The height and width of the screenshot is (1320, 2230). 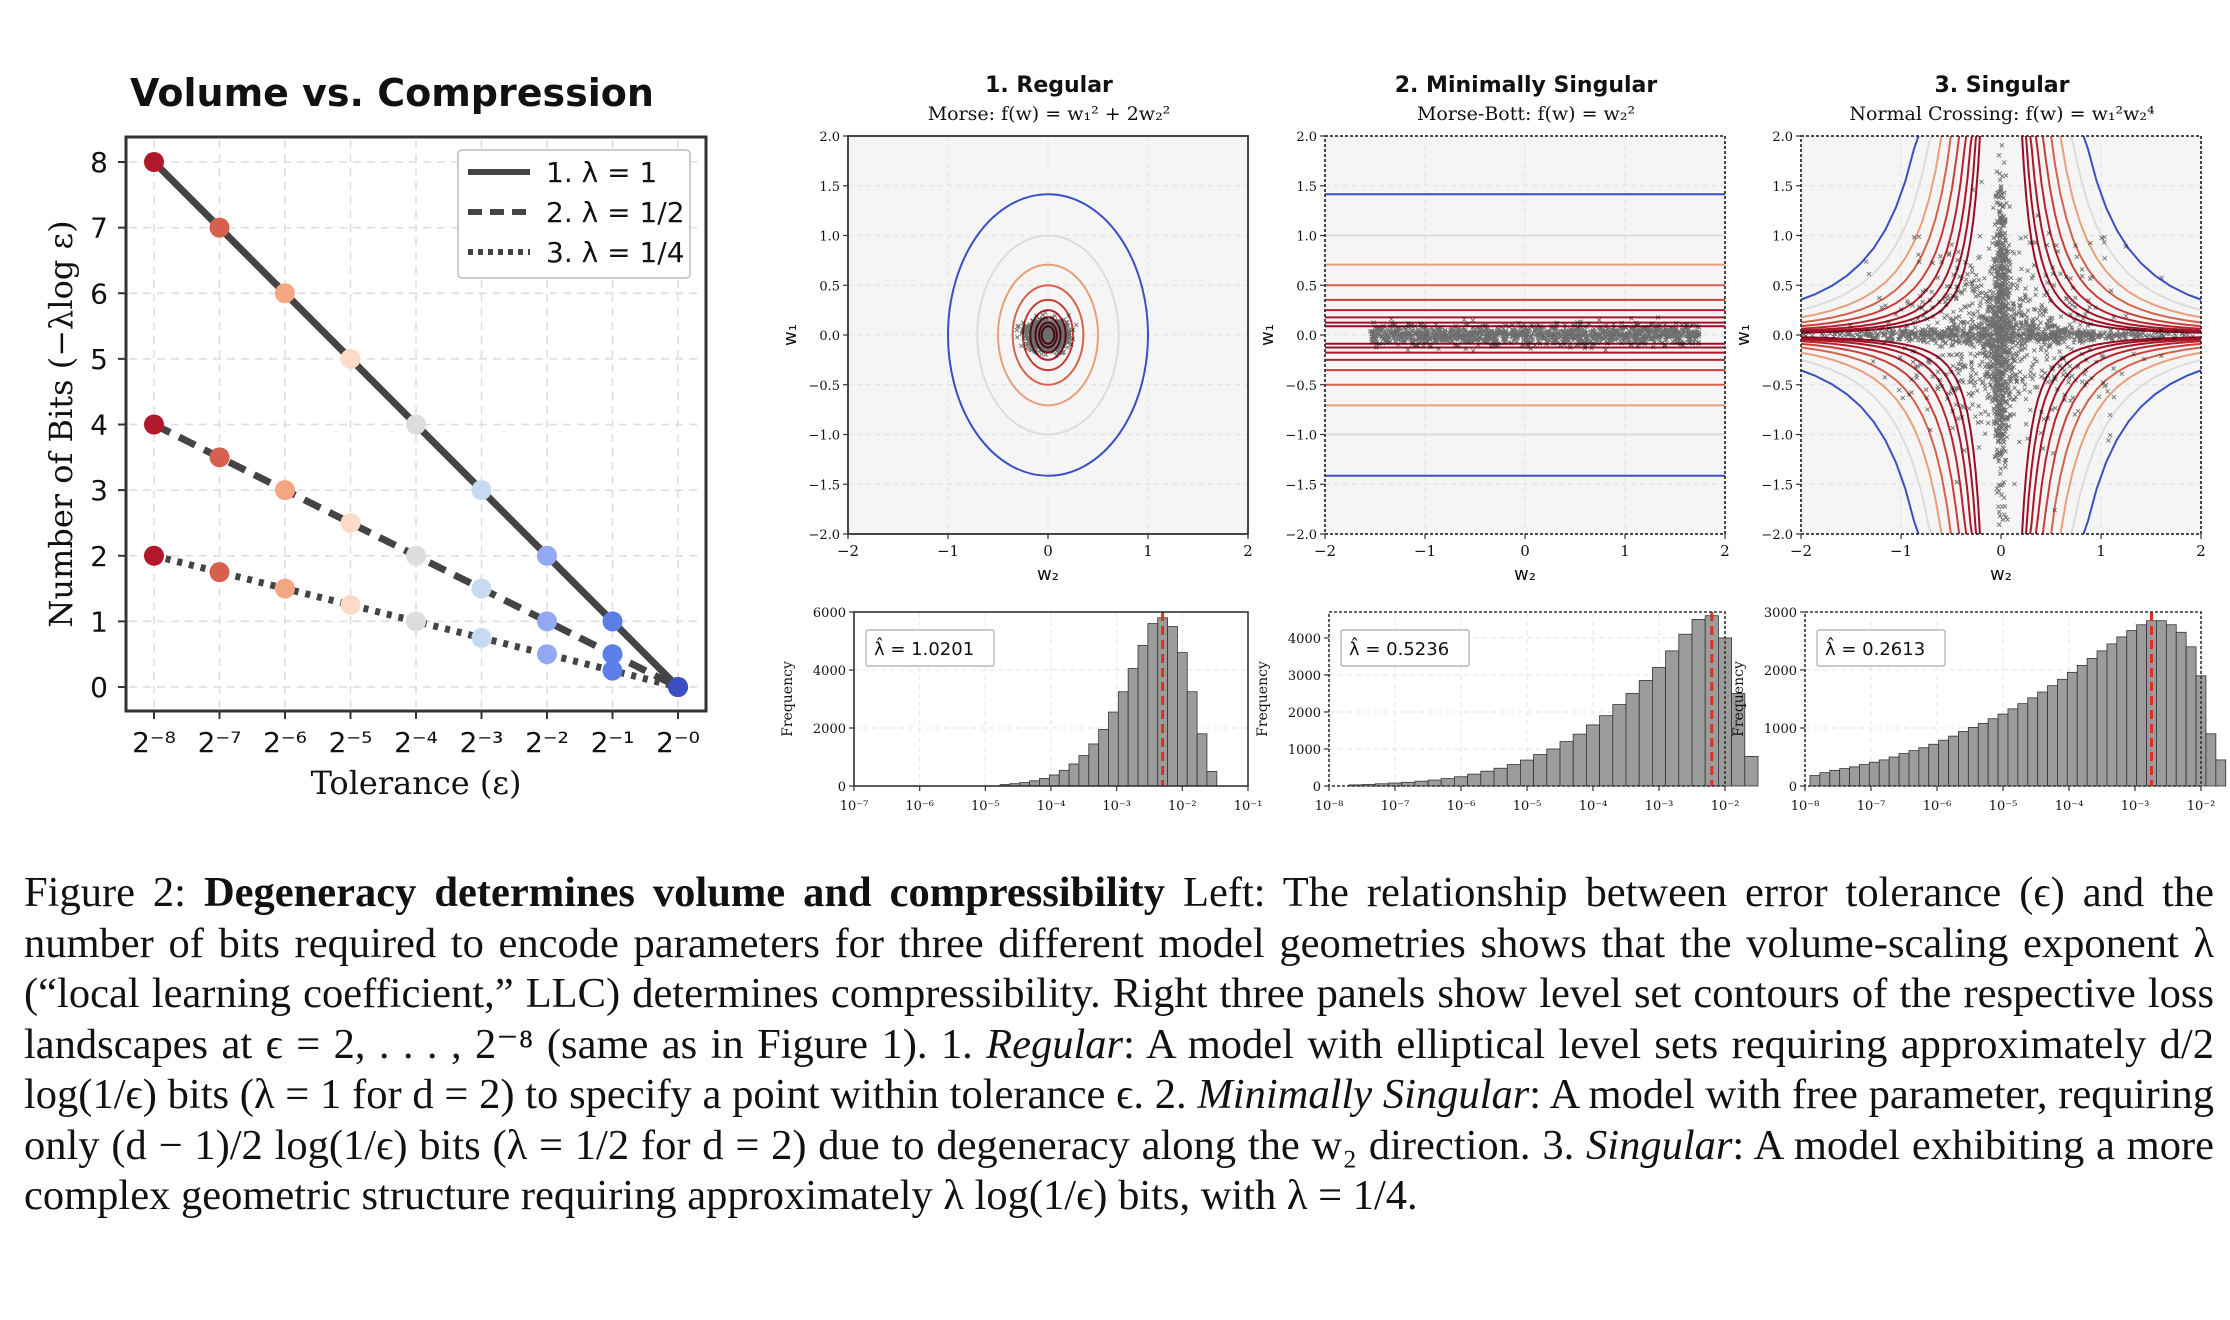 What do you see at coordinates (1881, 648) in the screenshot?
I see `estimate-label-box` at bounding box center [1881, 648].